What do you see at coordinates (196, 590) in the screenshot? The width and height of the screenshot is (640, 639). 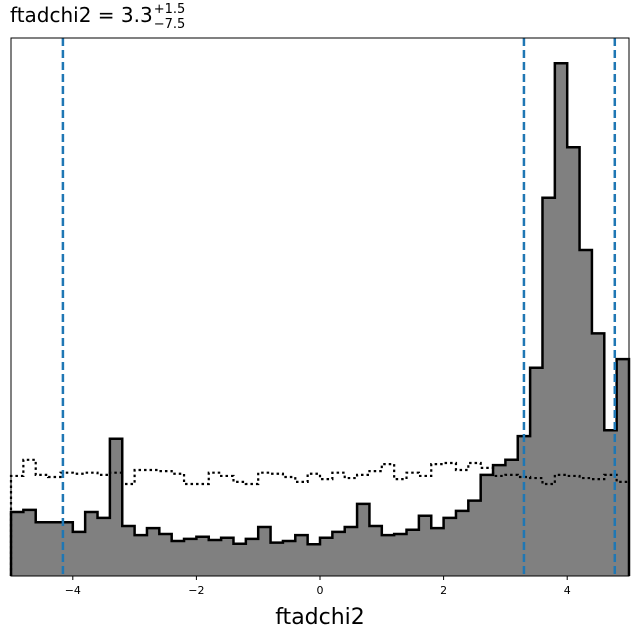 I see `x-tick-label: −2` at bounding box center [196, 590].